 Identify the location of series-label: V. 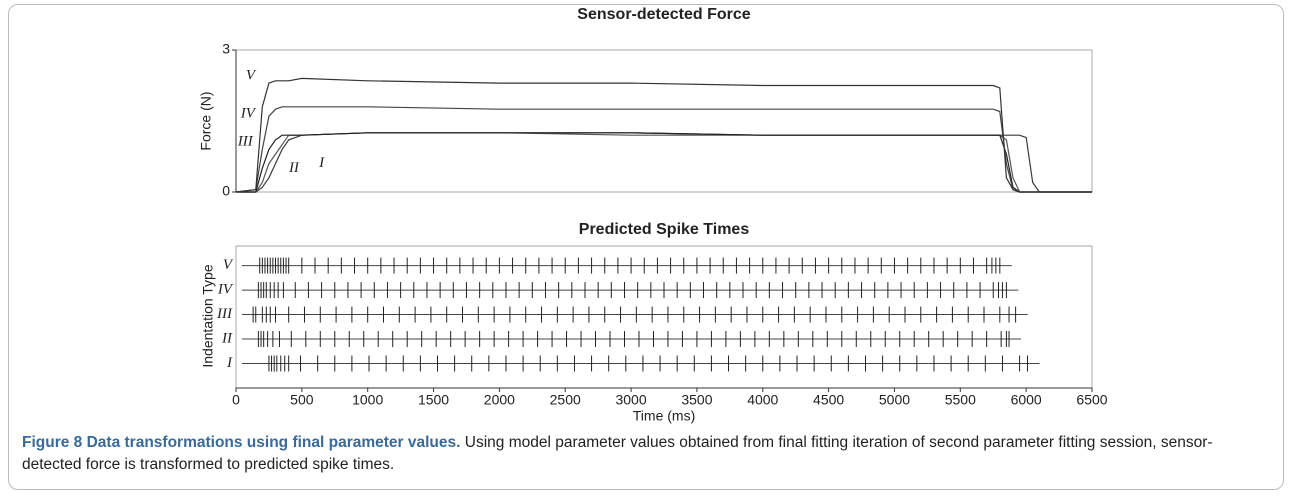
(251, 75).